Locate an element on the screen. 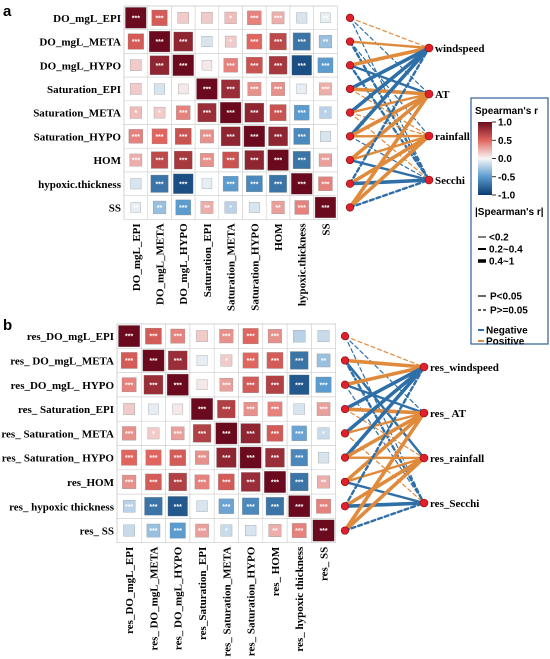  env-label: res_ AT is located at coordinates (448, 414).